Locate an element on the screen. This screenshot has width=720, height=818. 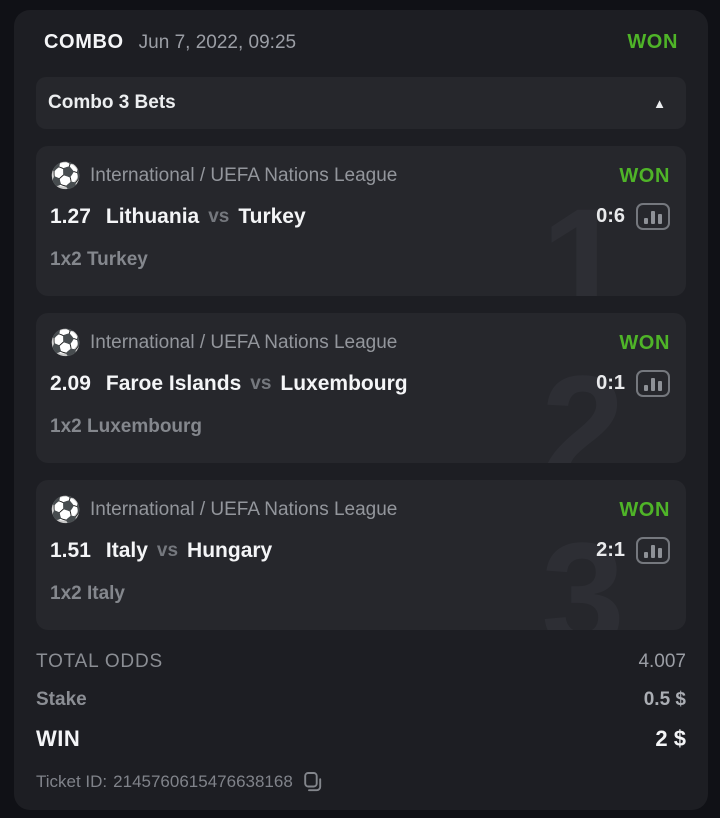
win-label: WIN is located at coordinates (58, 738).